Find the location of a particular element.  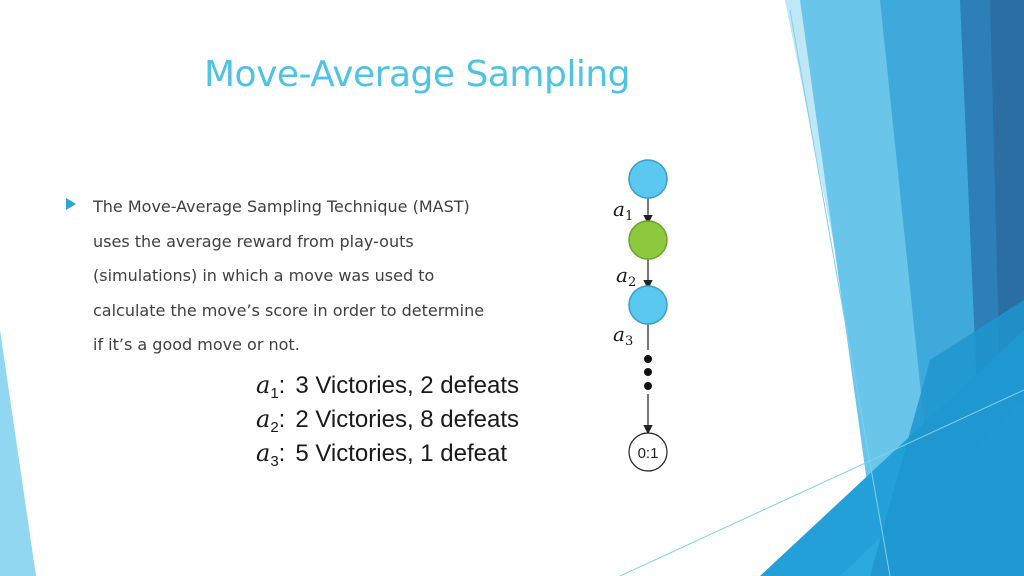

bullet-line: uses the average reward from play-outs is located at coordinates (253, 241).